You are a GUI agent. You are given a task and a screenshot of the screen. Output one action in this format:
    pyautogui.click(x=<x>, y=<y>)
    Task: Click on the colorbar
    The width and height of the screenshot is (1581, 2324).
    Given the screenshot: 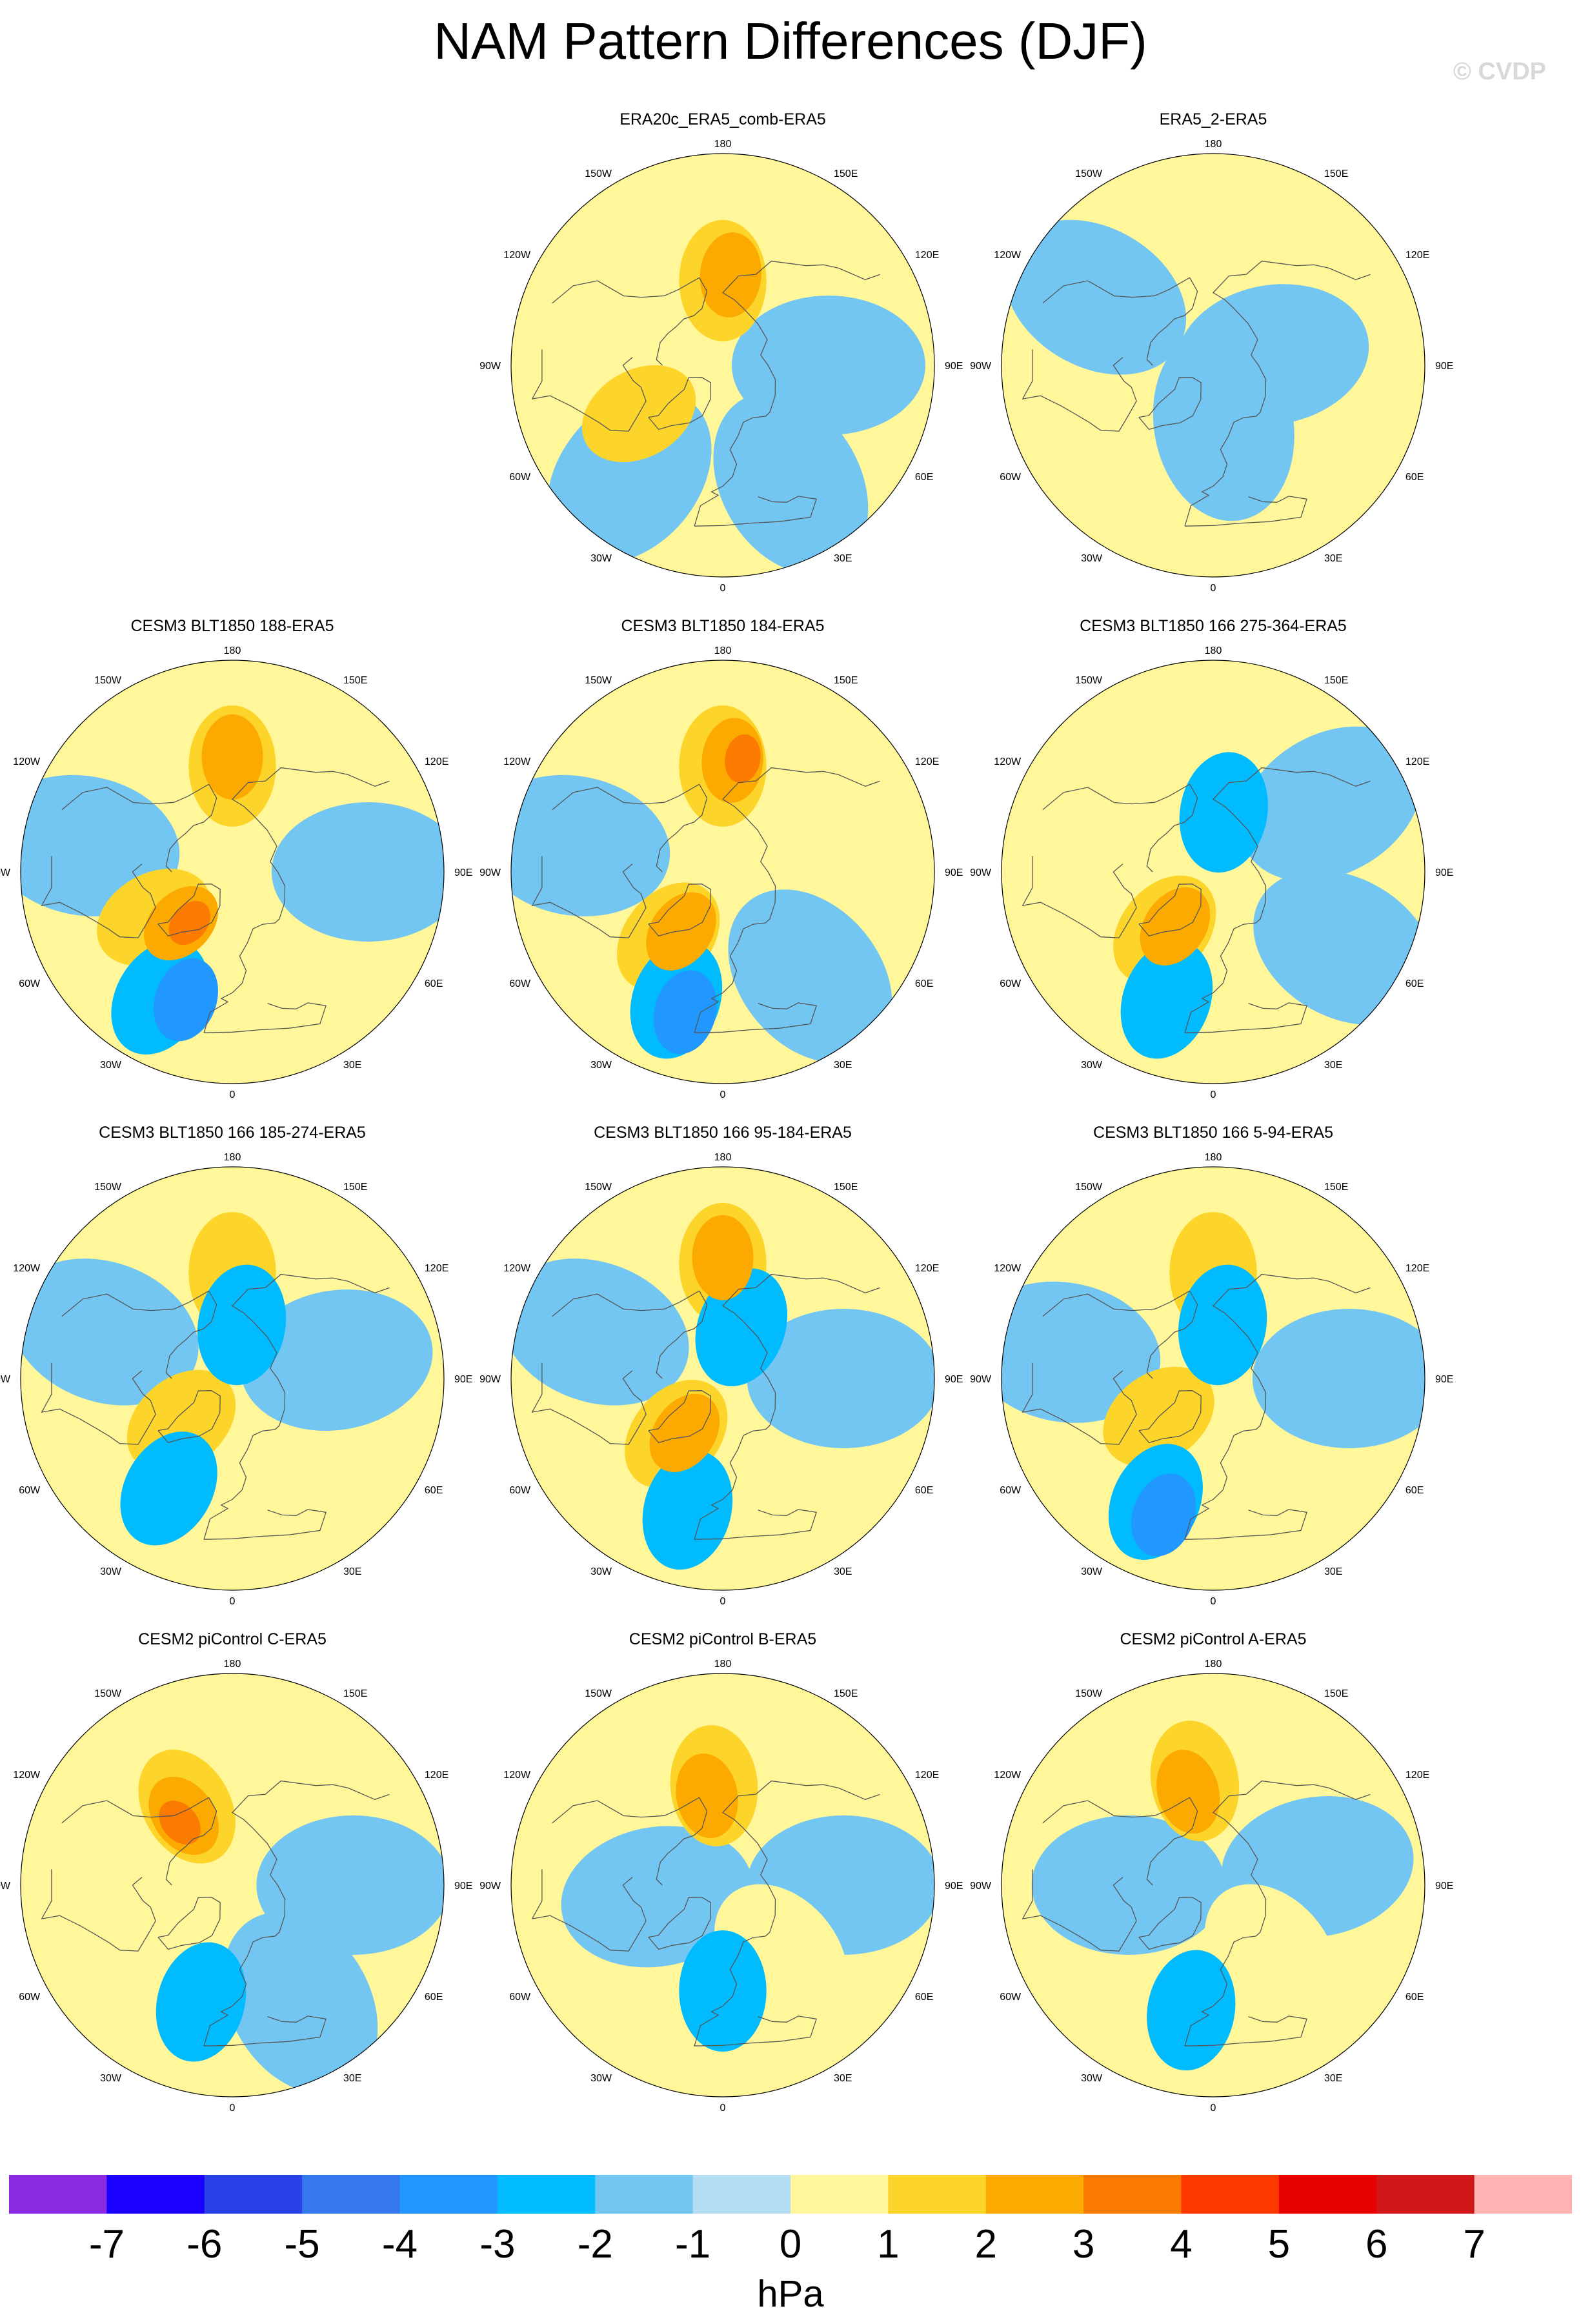 What is the action you would take?
    pyautogui.click(x=790, y=2194)
    